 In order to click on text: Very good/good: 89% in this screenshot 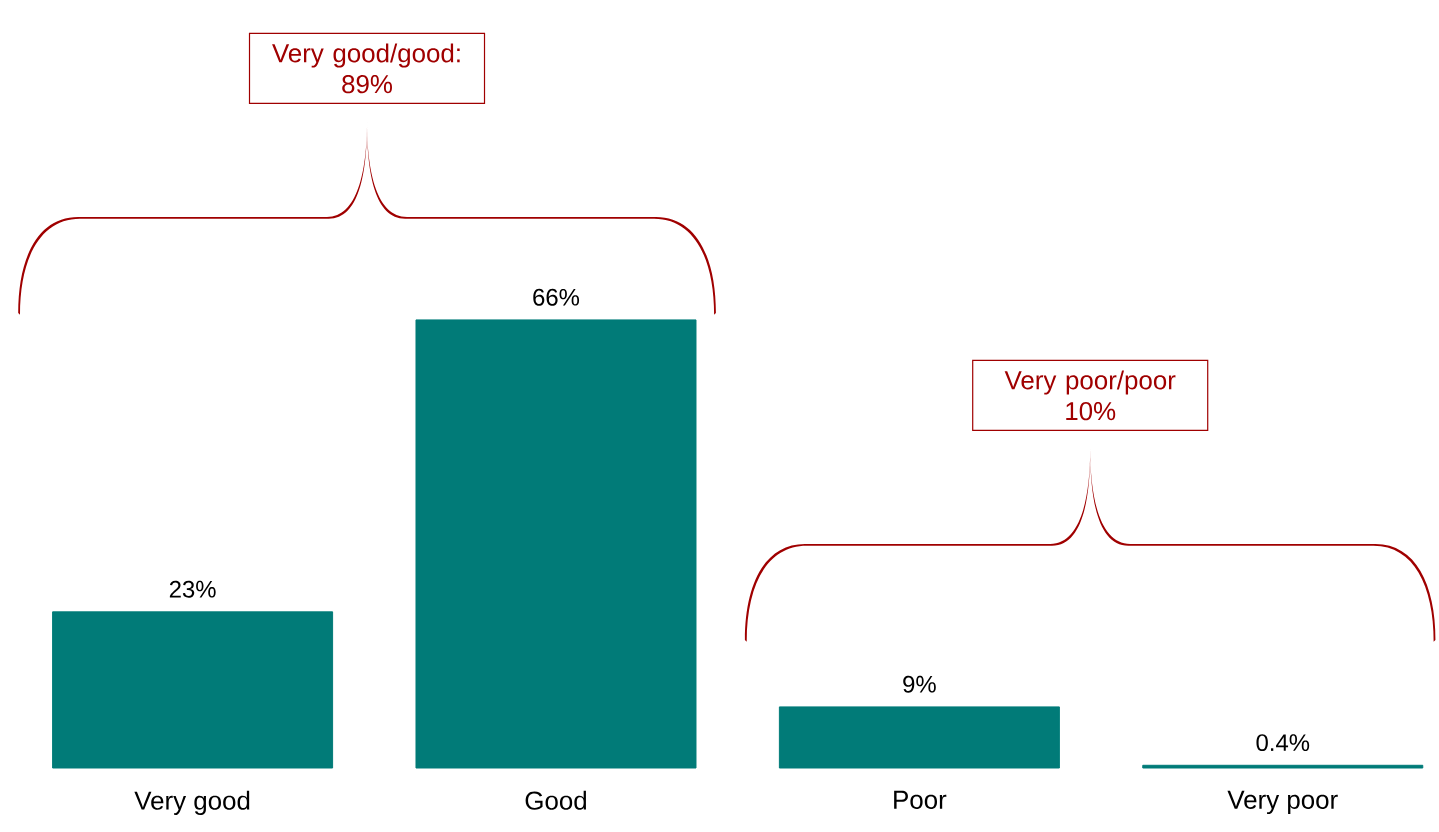, I will do `click(366, 68)`.